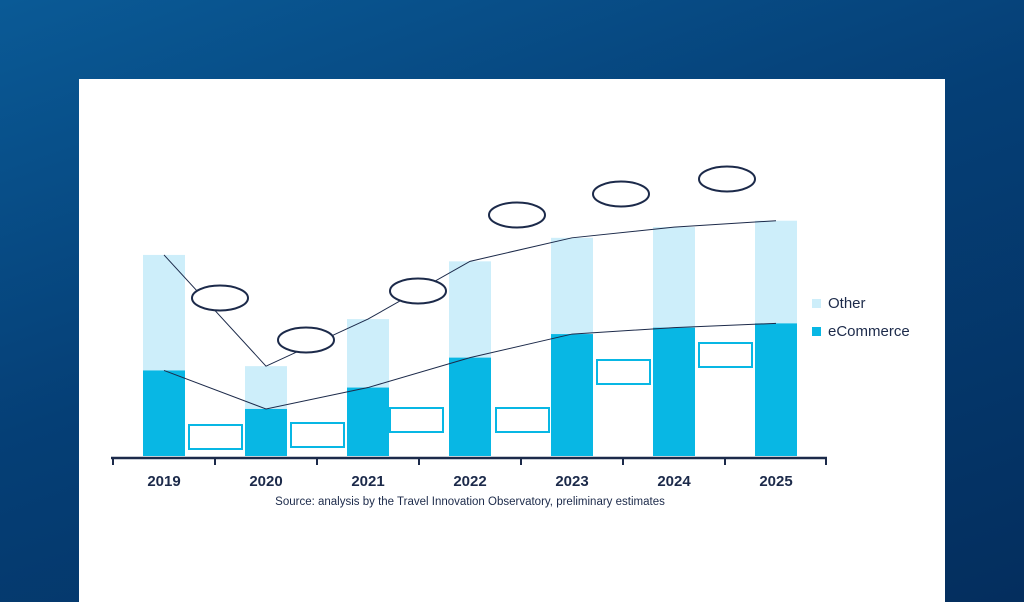  What do you see at coordinates (776, 272) in the screenshot?
I see `bar-other-2025` at bounding box center [776, 272].